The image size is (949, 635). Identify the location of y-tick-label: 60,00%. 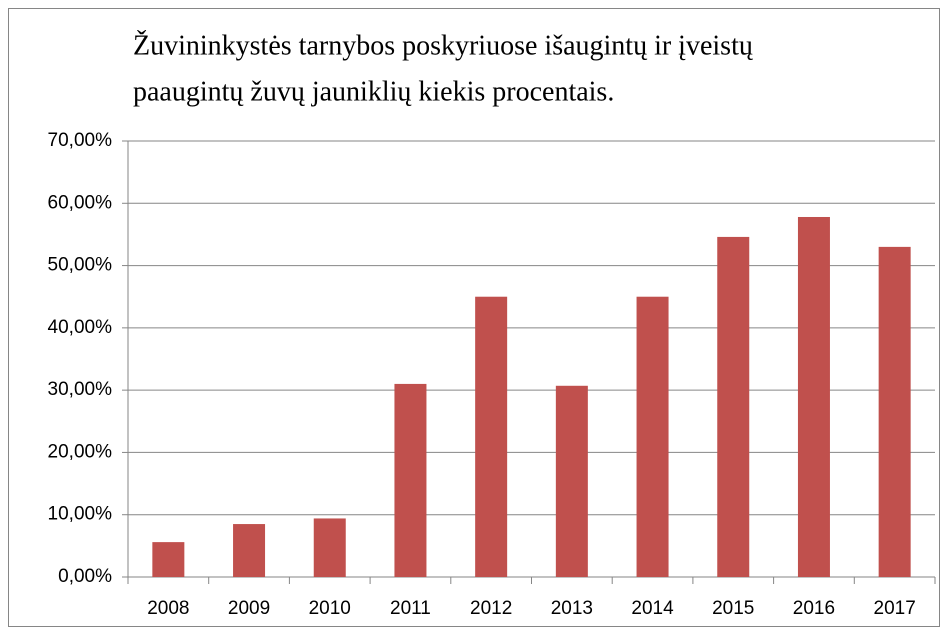
(80, 202).